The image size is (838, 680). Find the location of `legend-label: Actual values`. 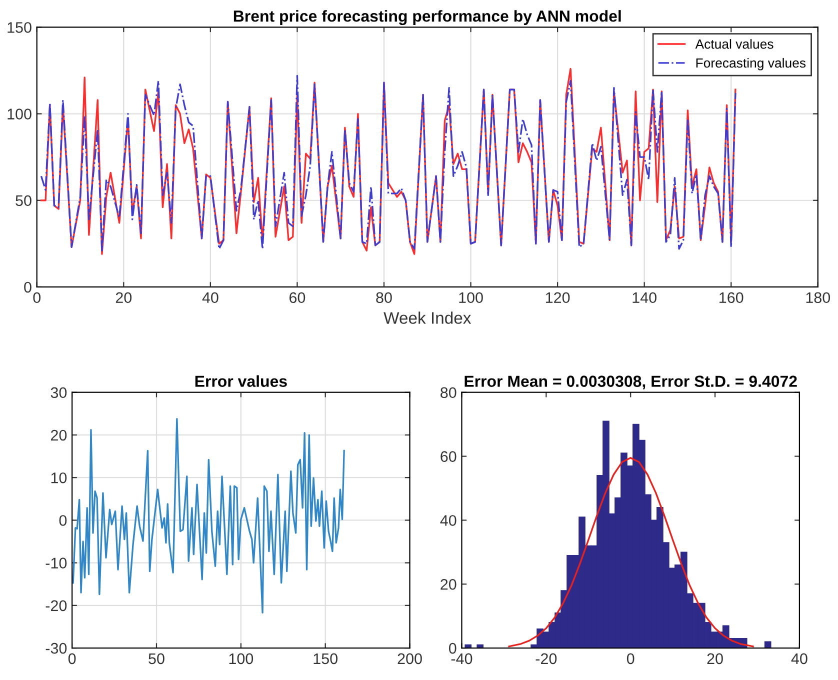

legend-label: Actual values is located at coordinates (734, 44).